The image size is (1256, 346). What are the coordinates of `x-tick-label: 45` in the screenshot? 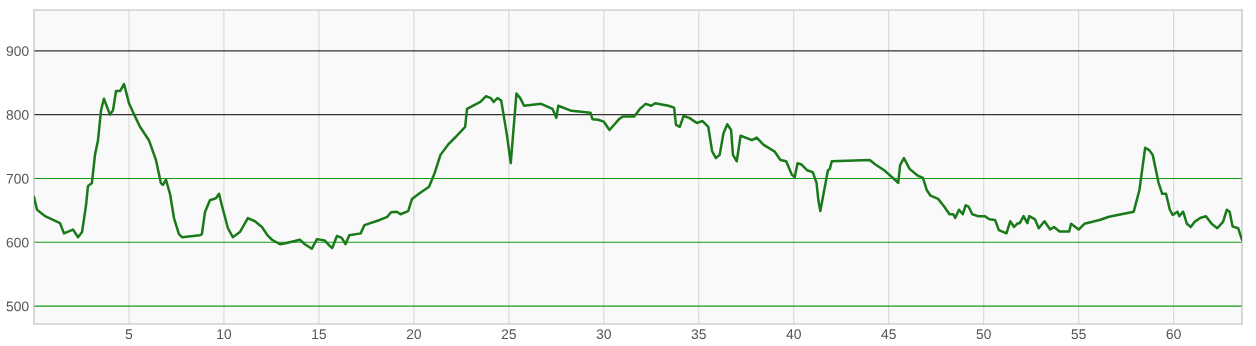 It's located at (888, 334).